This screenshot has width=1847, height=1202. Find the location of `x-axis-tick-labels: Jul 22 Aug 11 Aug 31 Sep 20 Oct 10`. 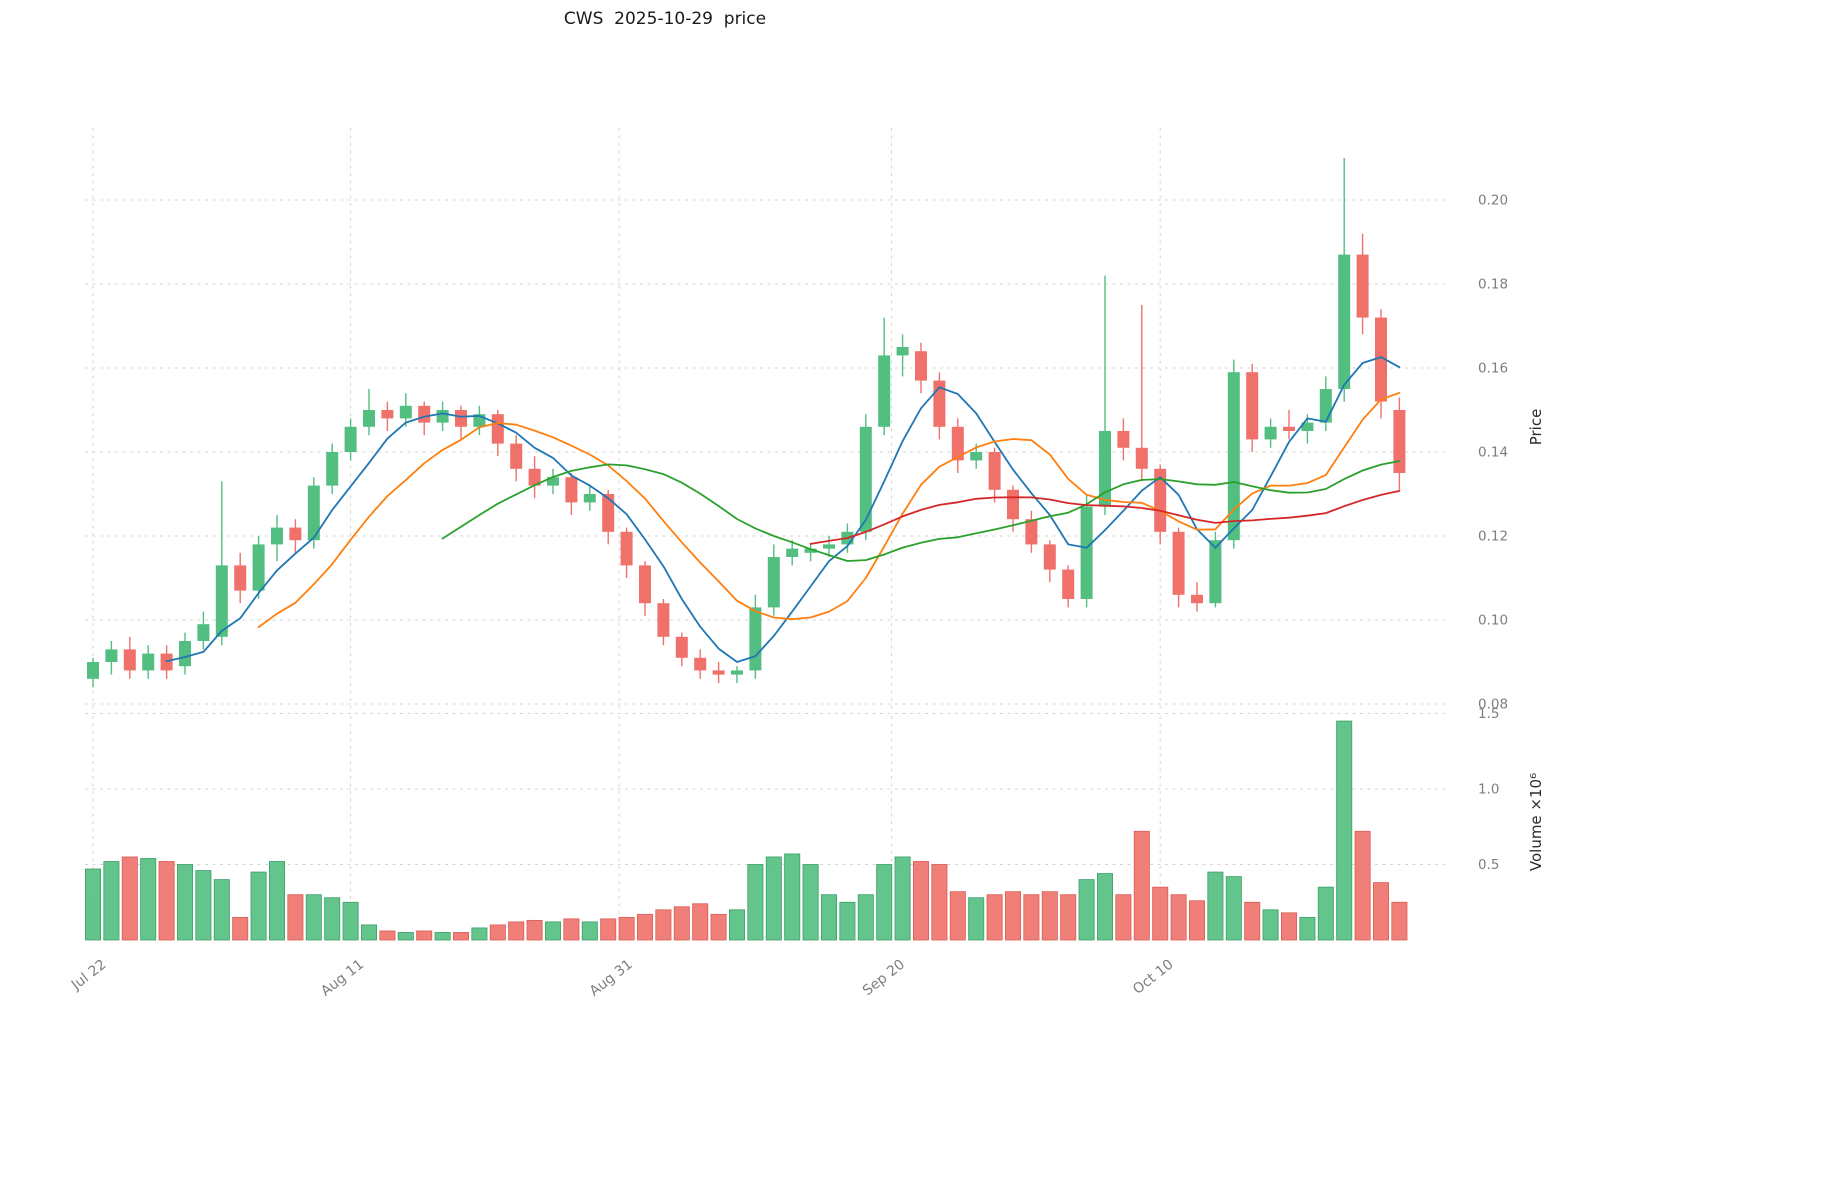

x-axis-tick-labels: Jul 22 Aug 11 Aug 31 Sep 20 Oct 10 is located at coordinates (622, 978).